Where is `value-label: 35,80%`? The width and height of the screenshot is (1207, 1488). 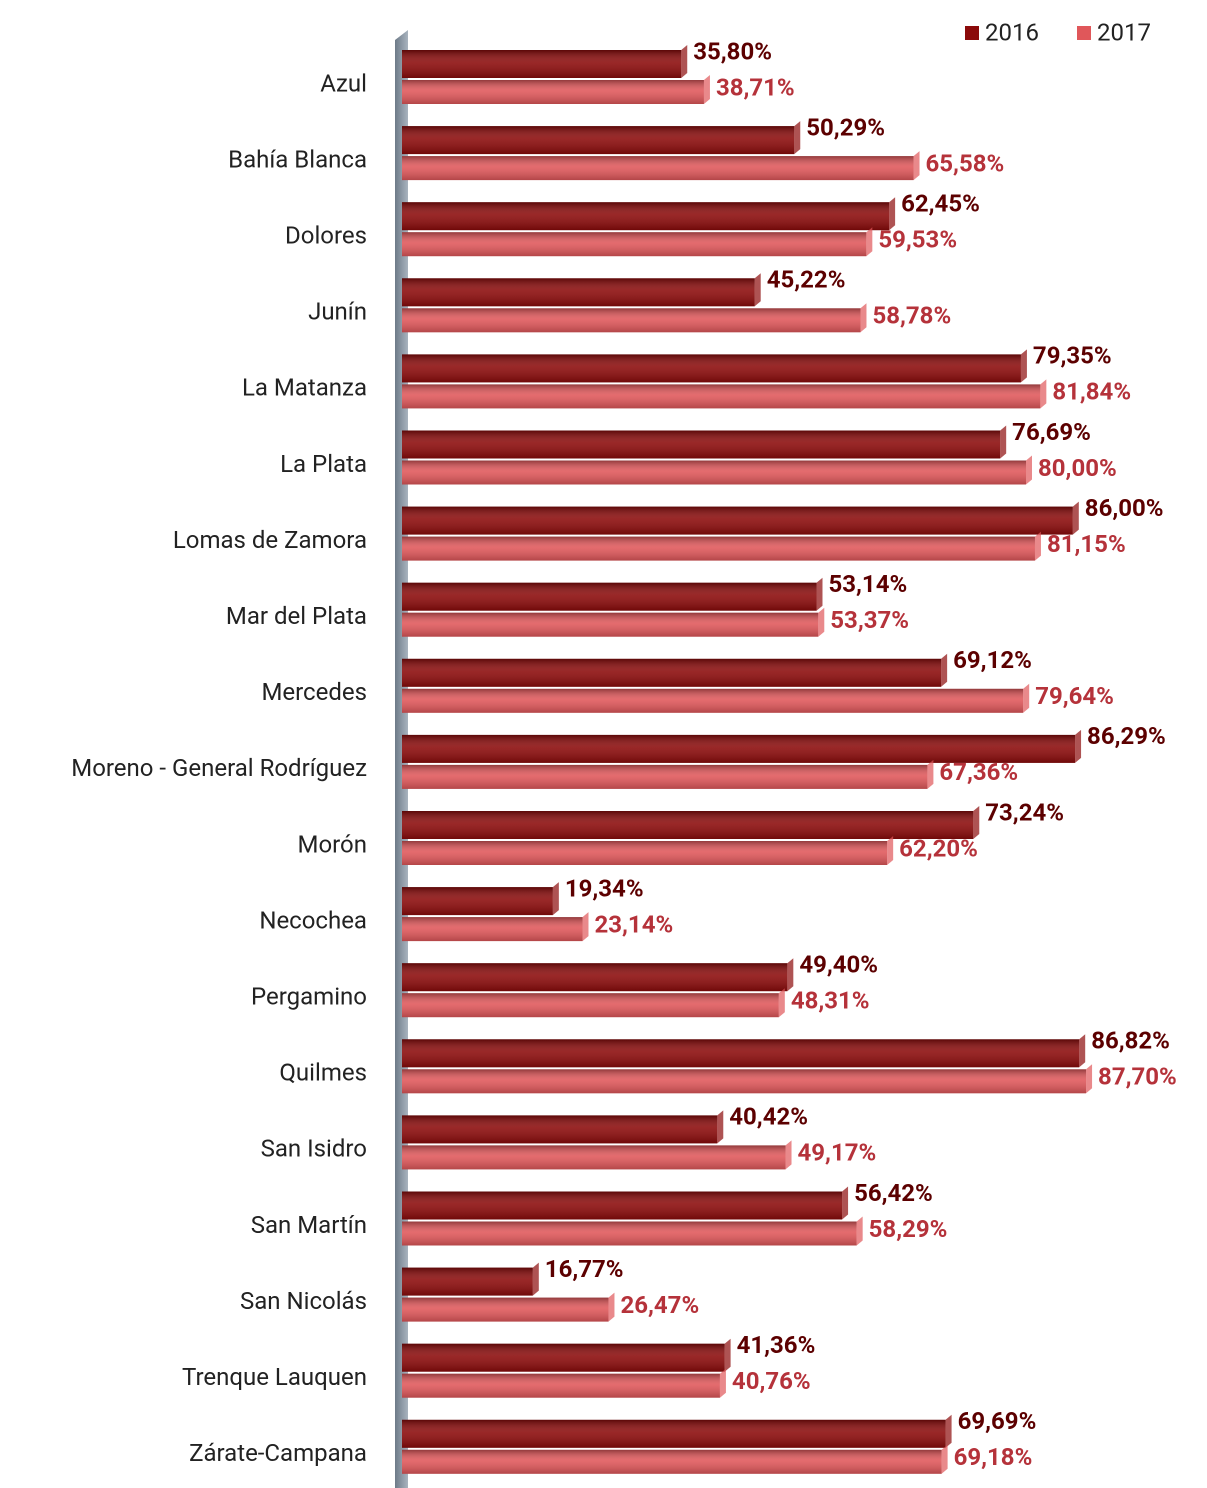 value-label: 35,80% is located at coordinates (732, 51).